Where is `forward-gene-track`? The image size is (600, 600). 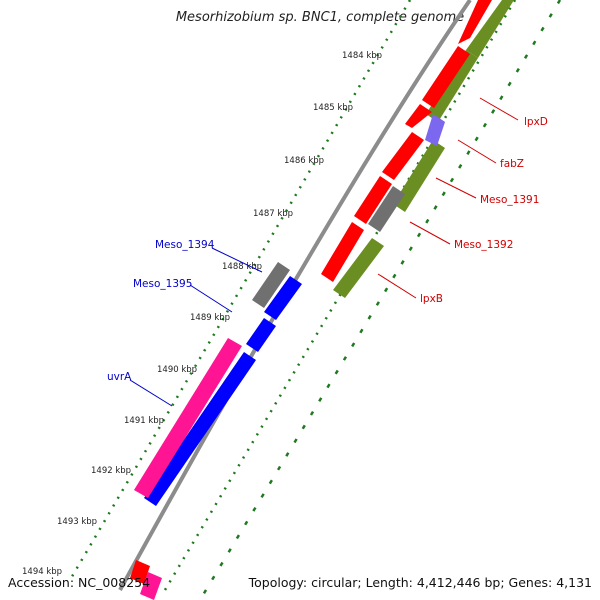
forward-gene-track is located at coordinates (423, 149).